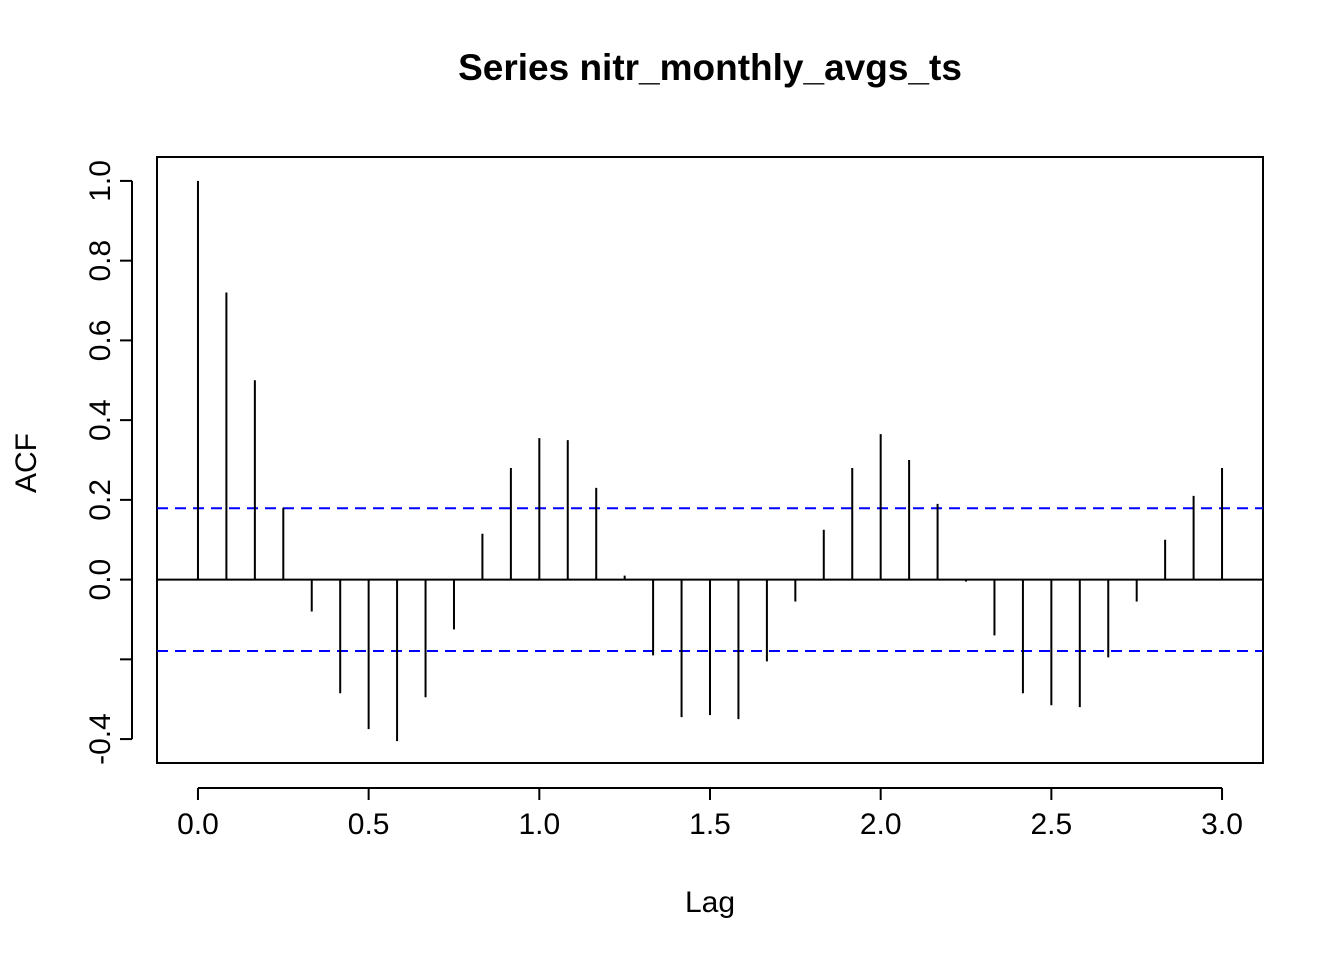 The image size is (1344, 960). I want to click on y-axis-label: ACF, so click(26, 463).